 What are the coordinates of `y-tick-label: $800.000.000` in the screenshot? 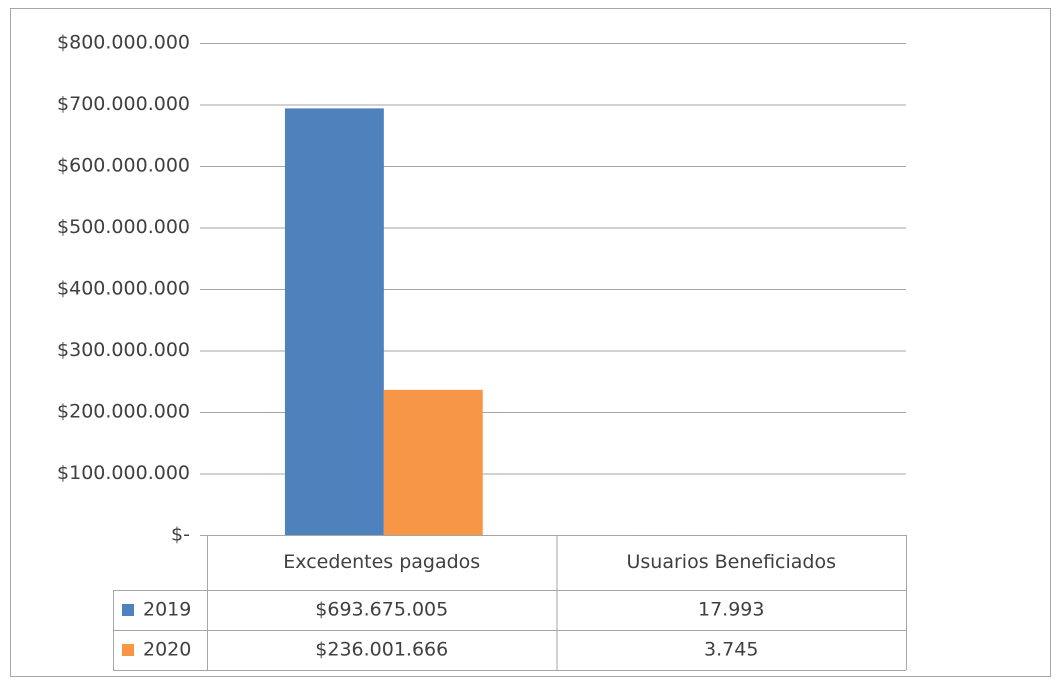 It's located at (123, 43).